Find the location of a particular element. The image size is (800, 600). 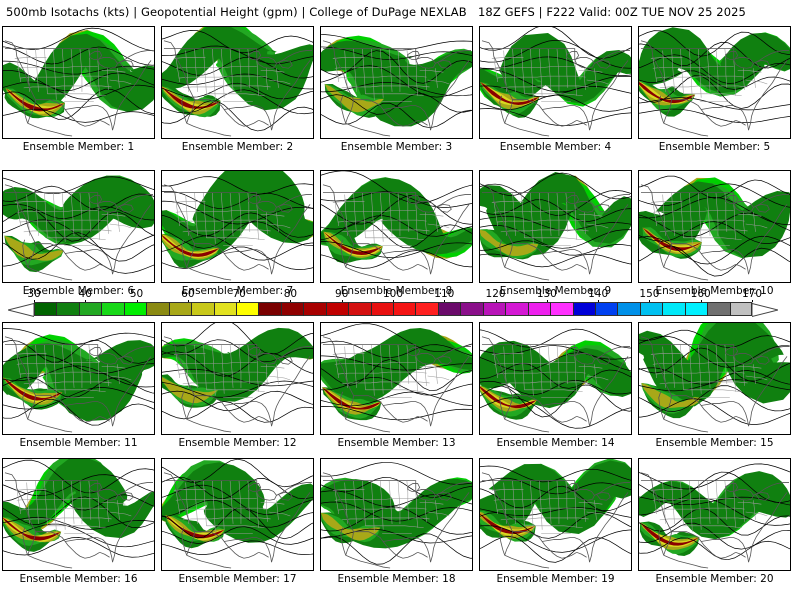

colorbar-bin-divider is located at coordinates (192, 309).